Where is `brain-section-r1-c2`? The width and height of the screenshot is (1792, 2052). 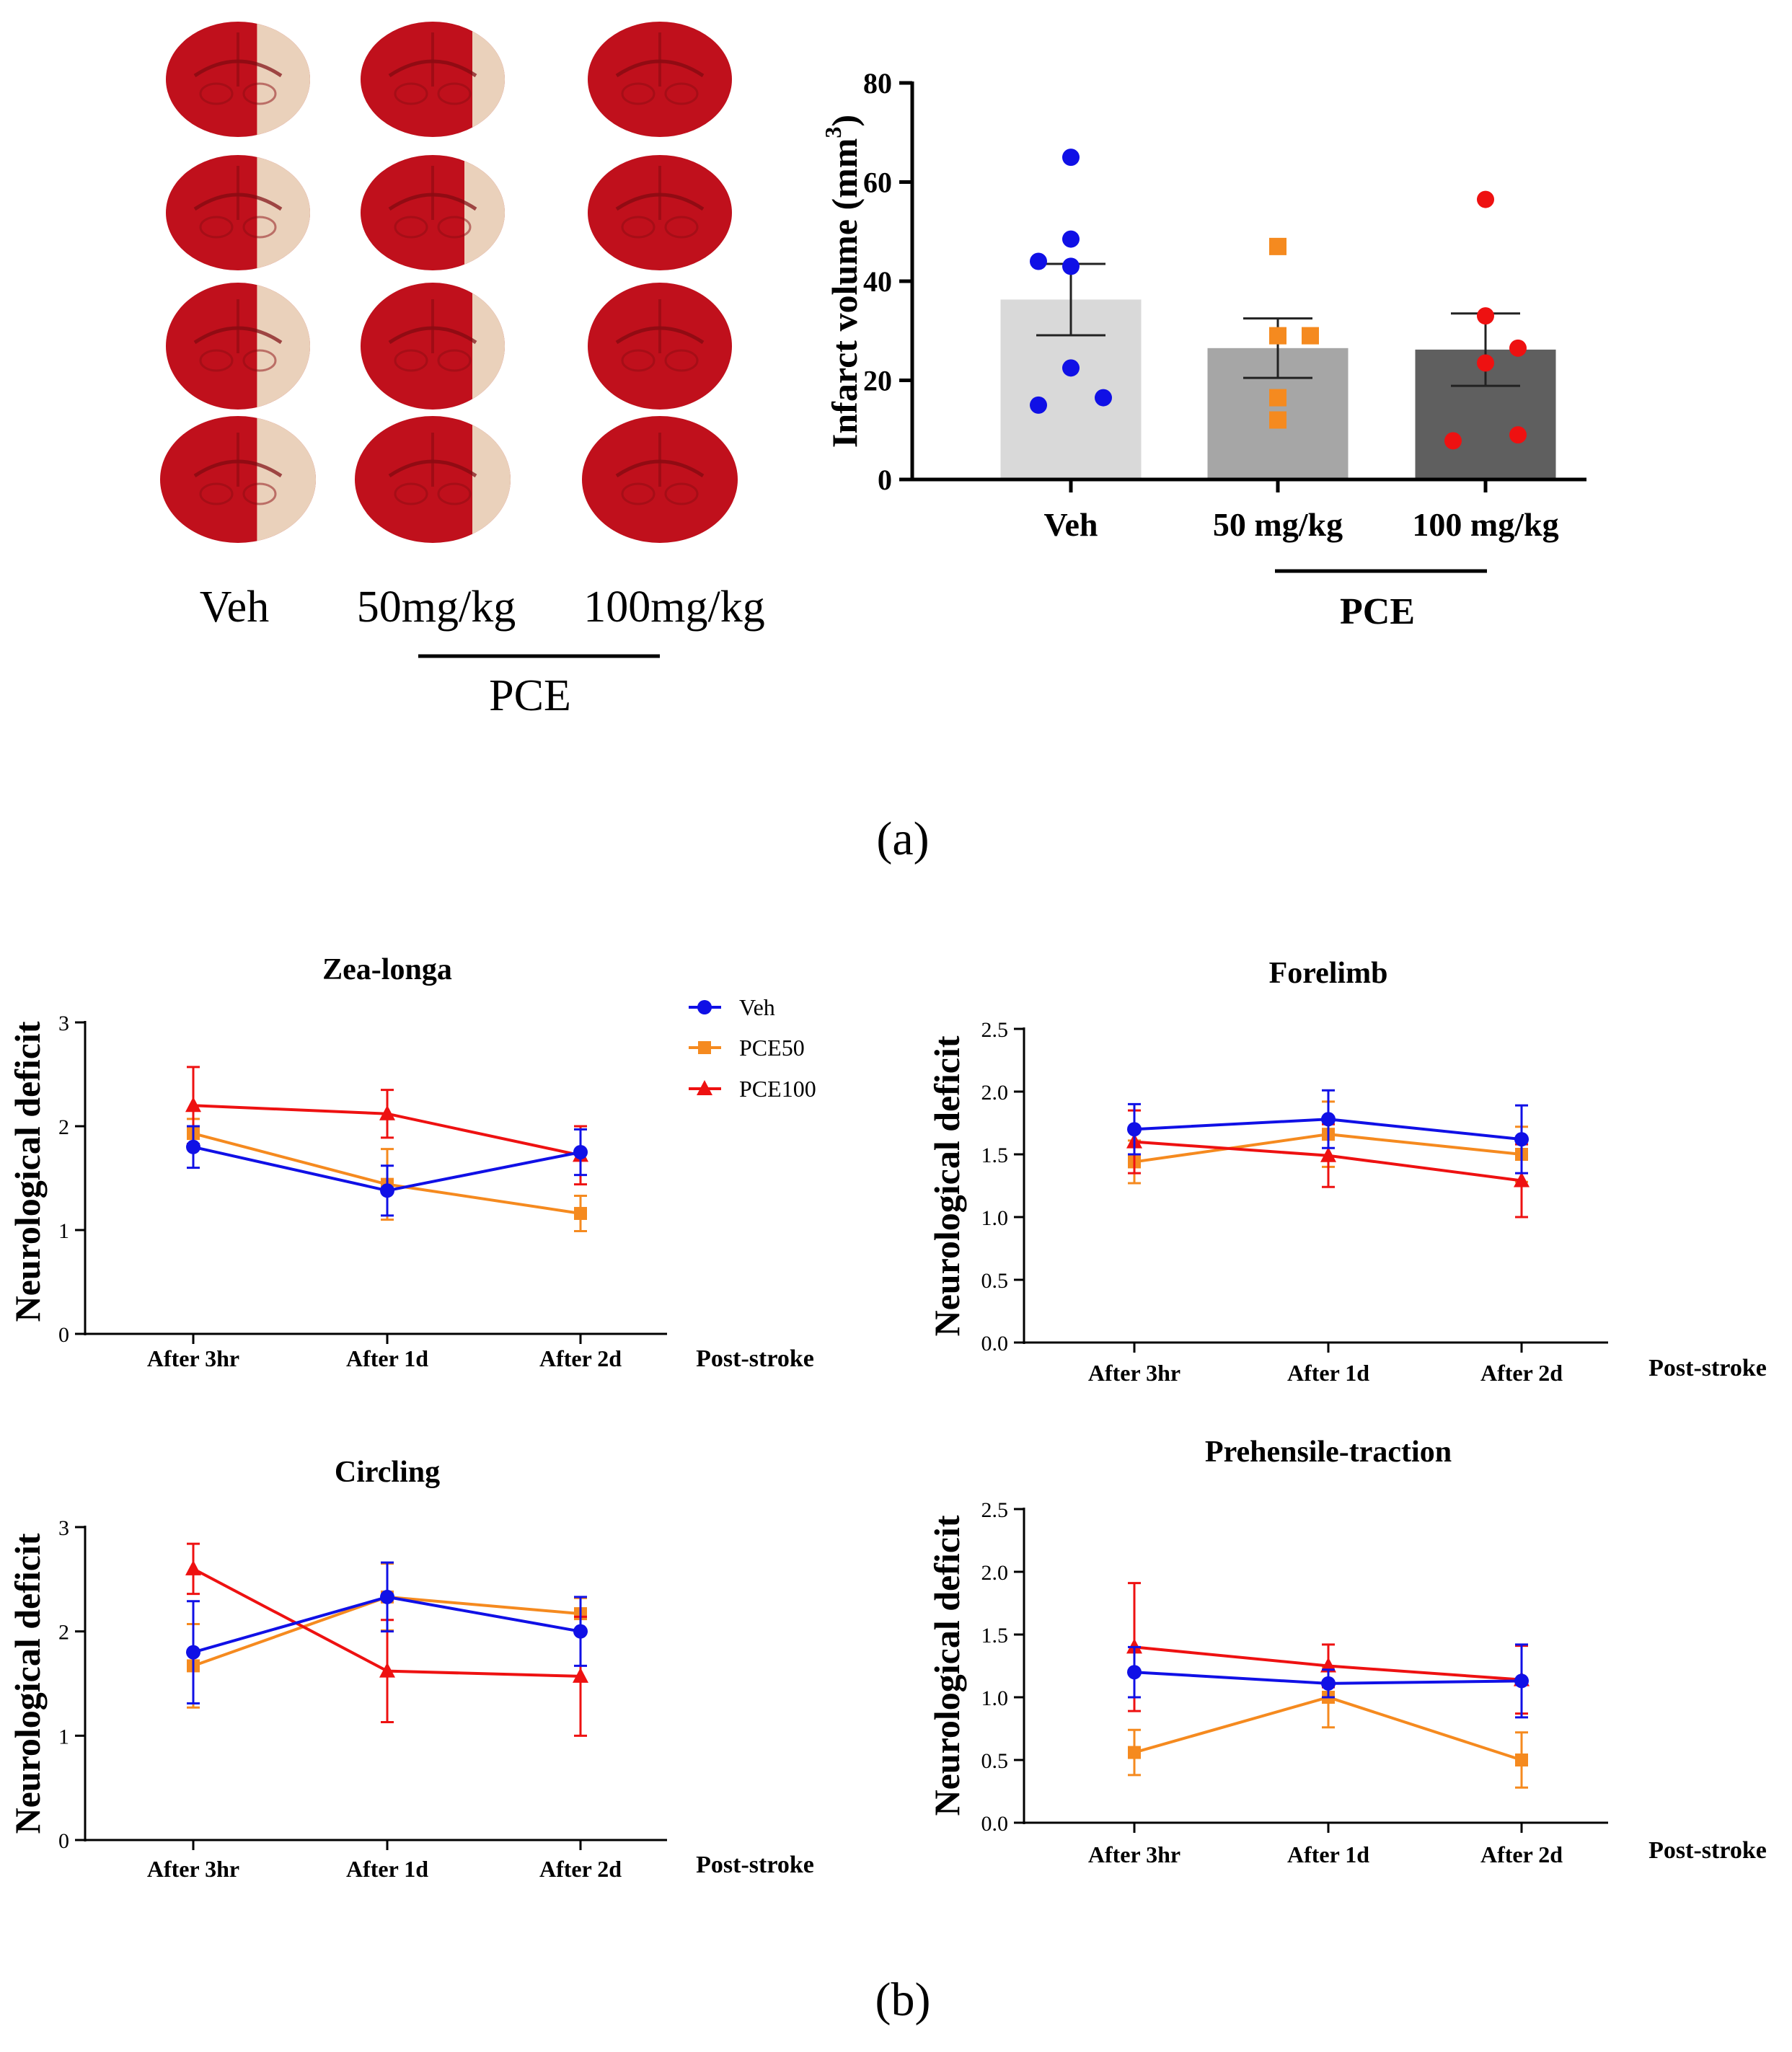
brain-section-r1-c2 is located at coordinates (433, 79).